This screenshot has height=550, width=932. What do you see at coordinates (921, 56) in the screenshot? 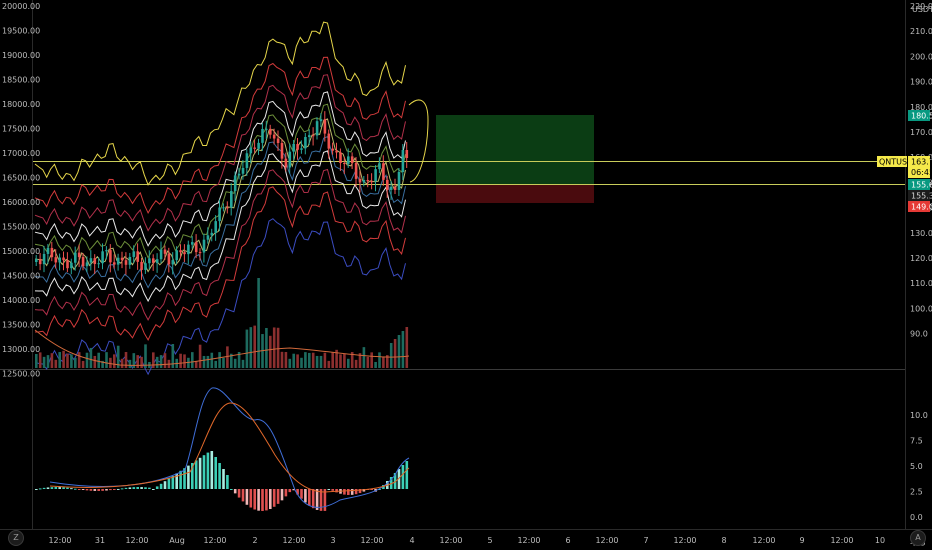
I see `right-axis-tick: 200.0` at bounding box center [921, 56].